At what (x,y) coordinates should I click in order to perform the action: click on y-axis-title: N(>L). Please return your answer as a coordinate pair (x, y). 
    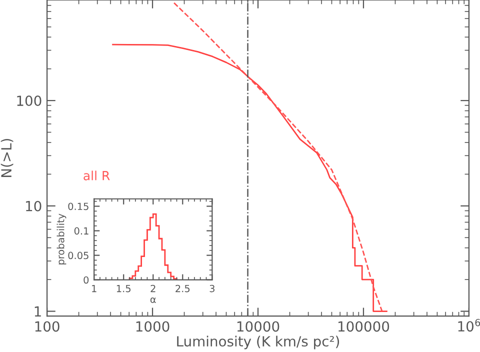
    Looking at the image, I should click on (7, 157).